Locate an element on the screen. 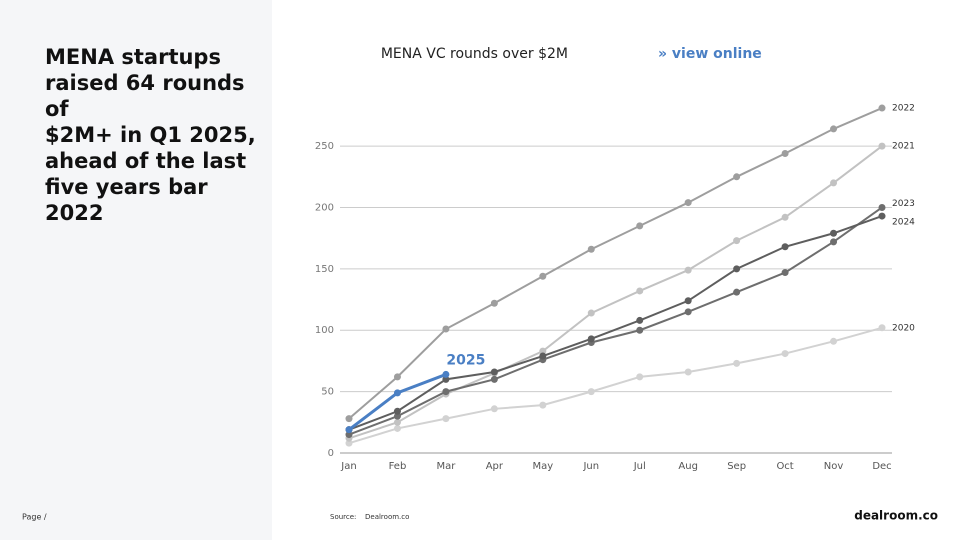 This screenshot has height=540, width=960. x-tick-label: Jun is located at coordinates (590, 466).